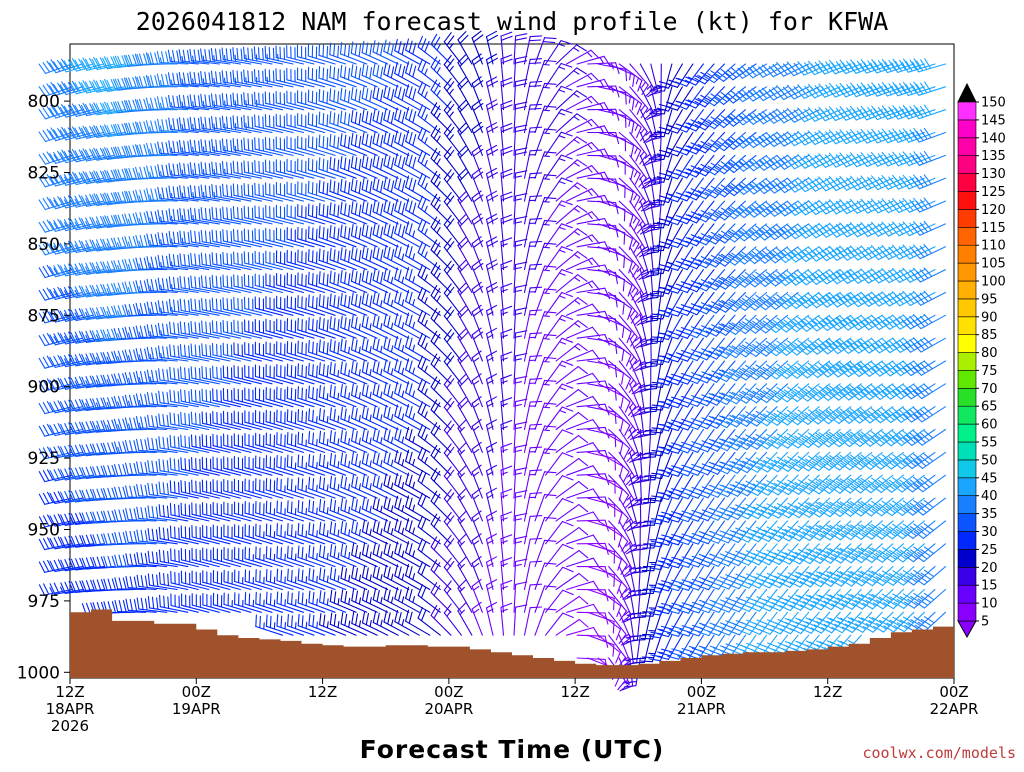 The image size is (1024, 772). What do you see at coordinates (993, 120) in the screenshot?
I see `colorbar-tick-label: 145` at bounding box center [993, 120].